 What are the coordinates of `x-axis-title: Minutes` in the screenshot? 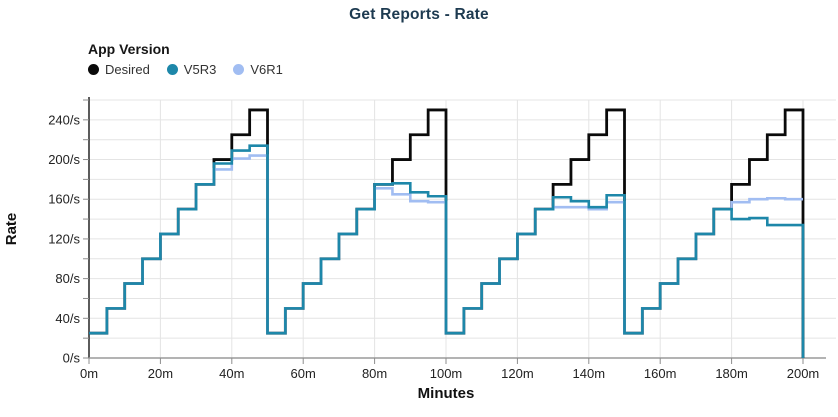 It's located at (446, 393).